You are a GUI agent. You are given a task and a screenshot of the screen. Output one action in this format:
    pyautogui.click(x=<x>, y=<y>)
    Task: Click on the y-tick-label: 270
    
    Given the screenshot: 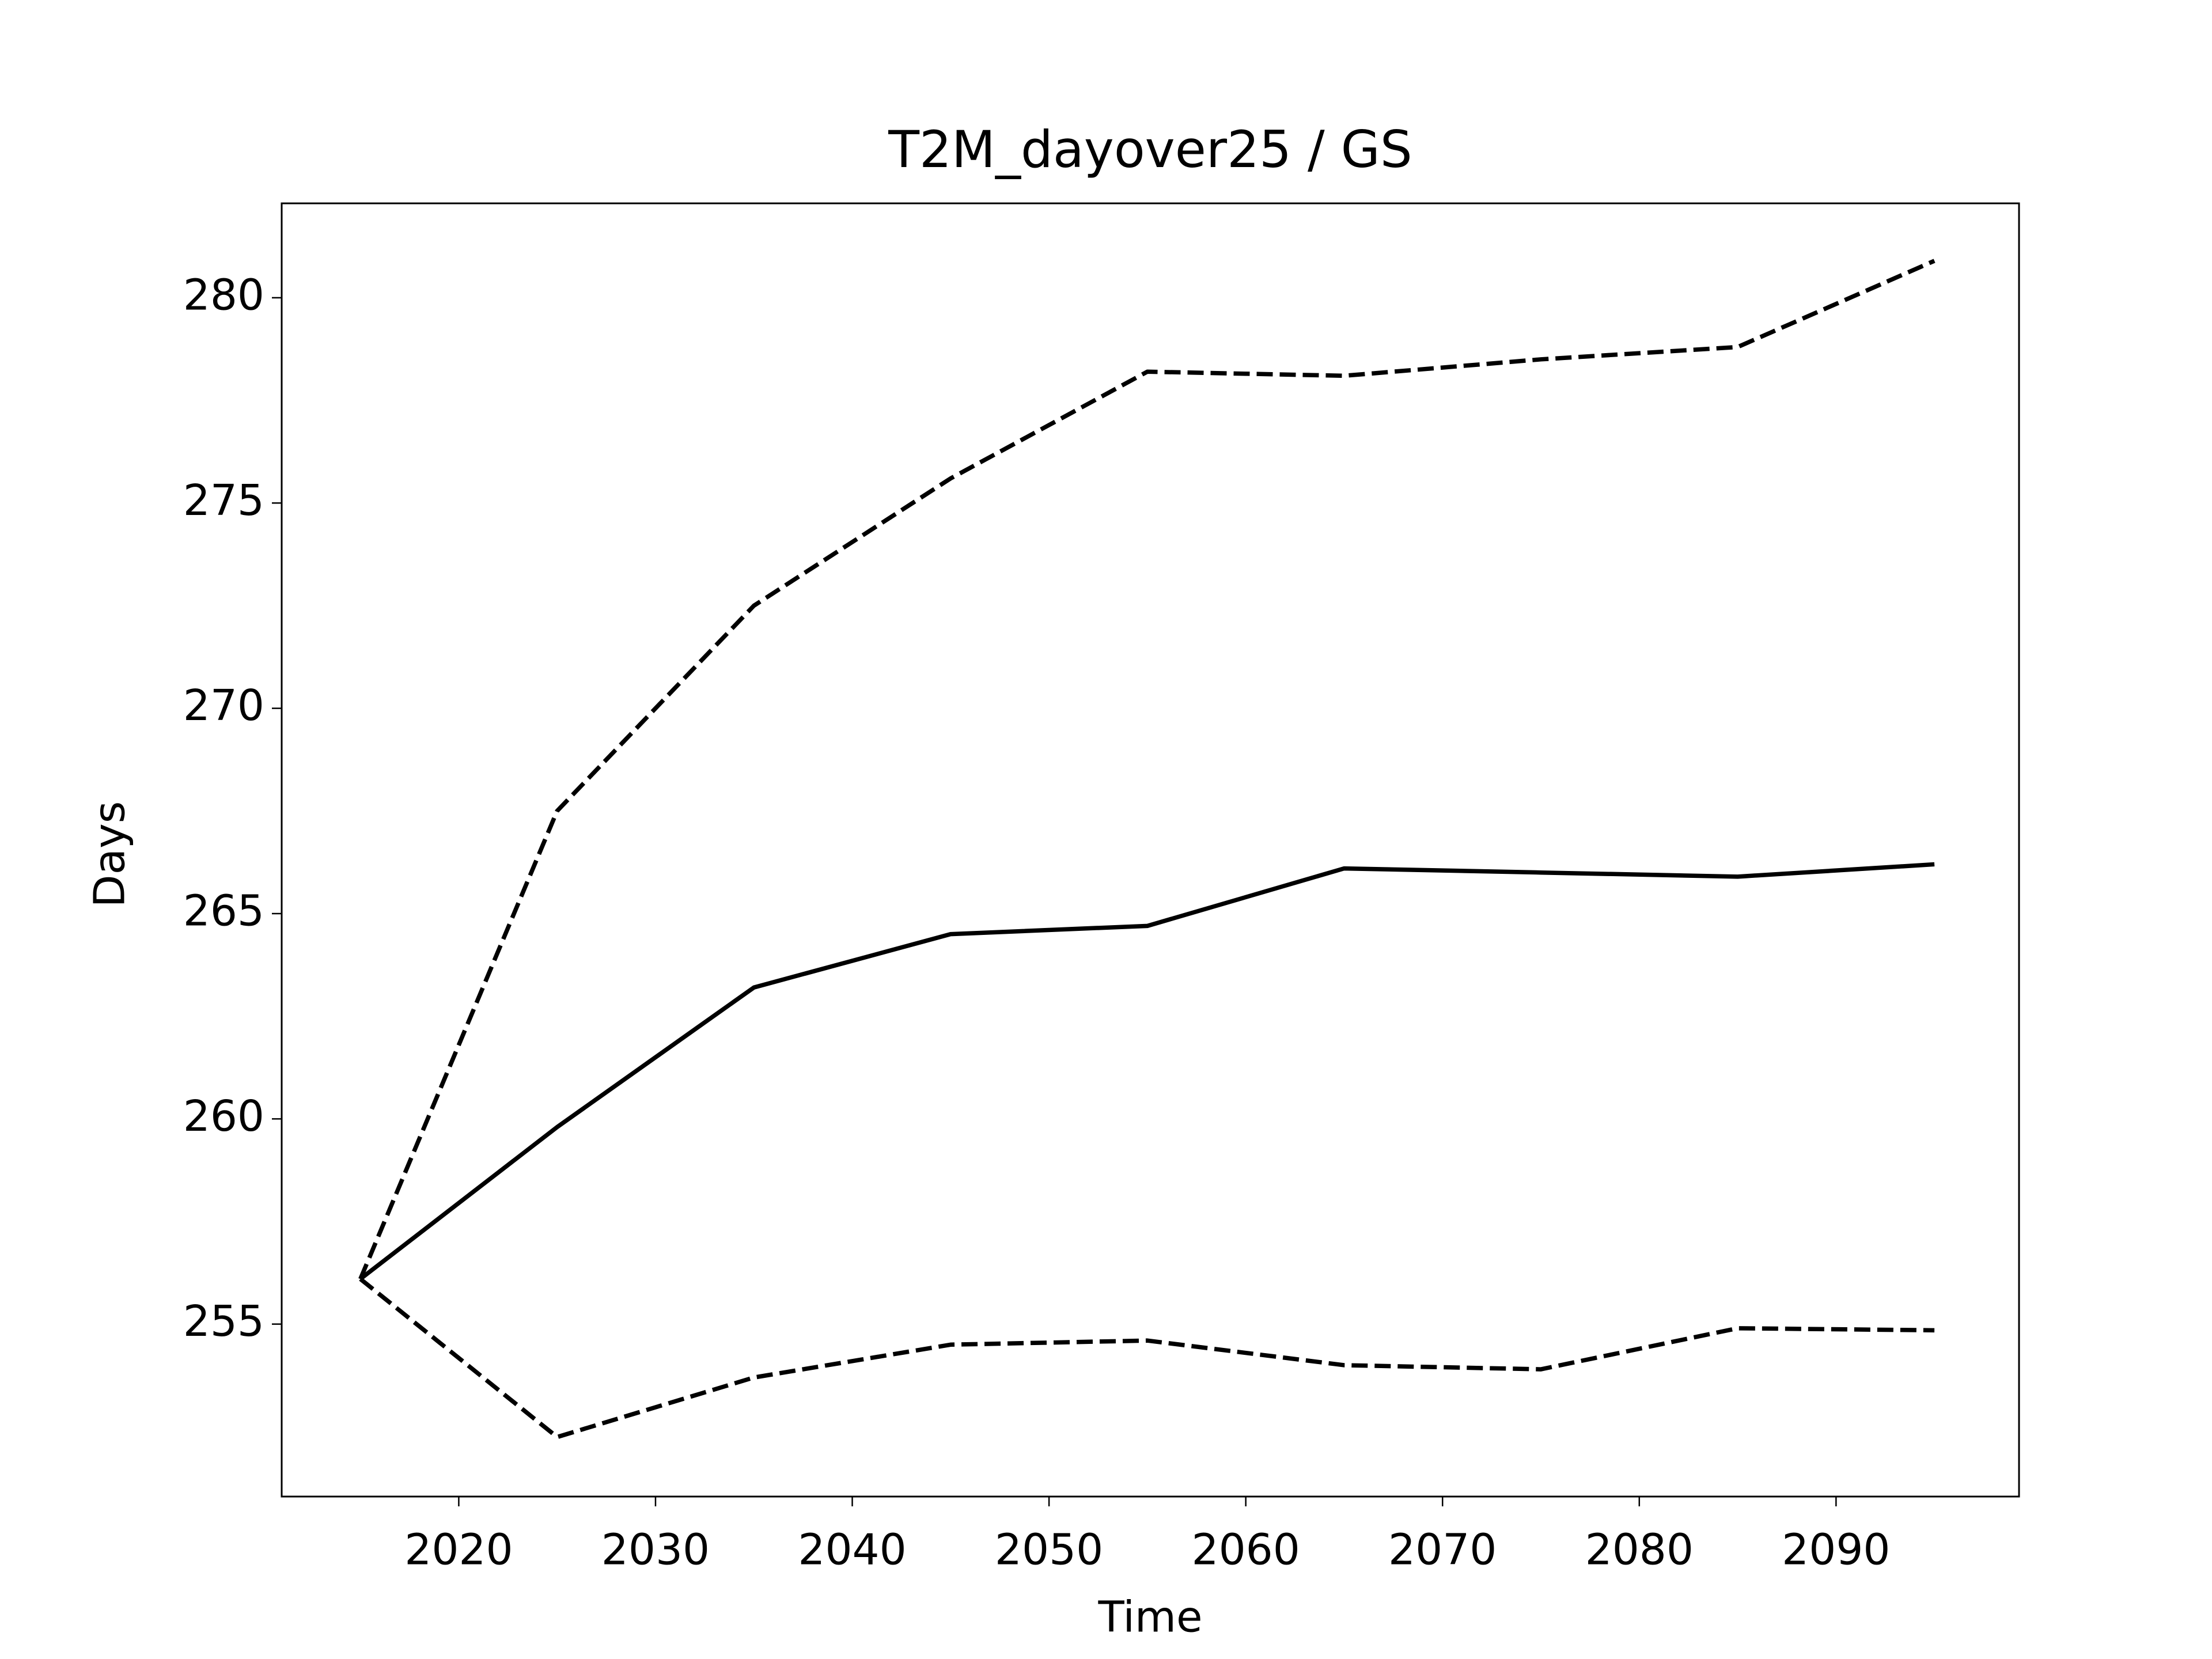 What is the action you would take?
    pyautogui.click(x=223, y=705)
    